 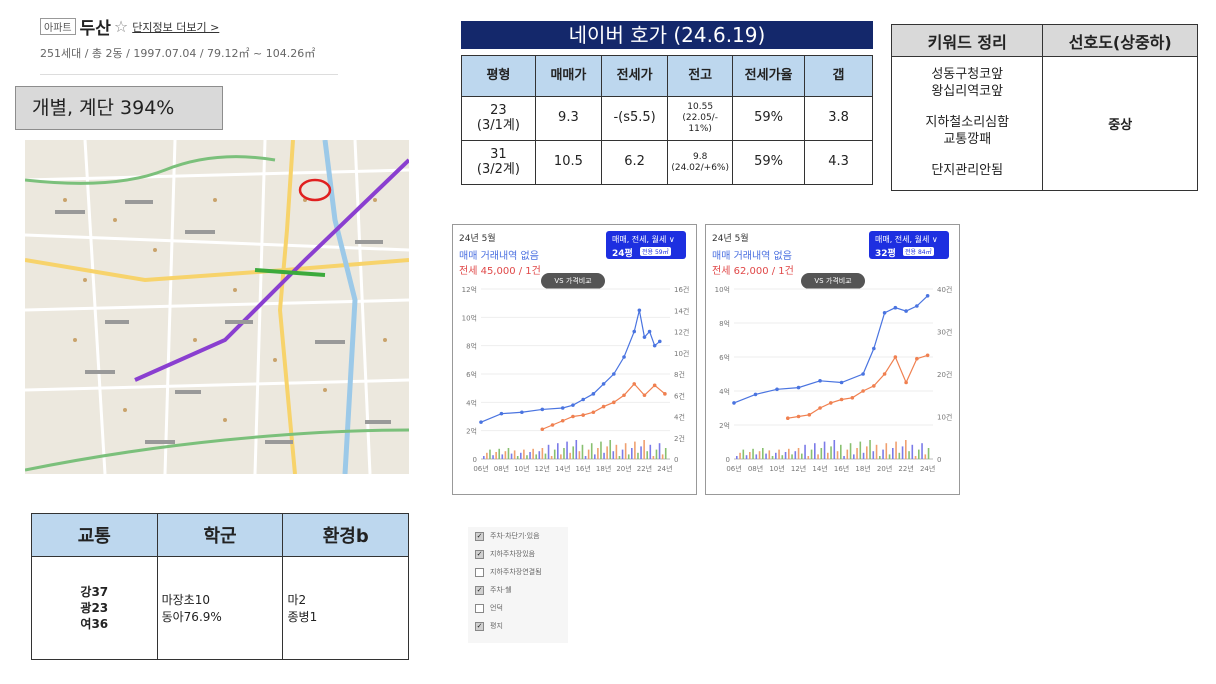 What do you see at coordinates (967, 40) in the screenshot?
I see `keyword-header: 키워드 정리` at bounding box center [967, 40].